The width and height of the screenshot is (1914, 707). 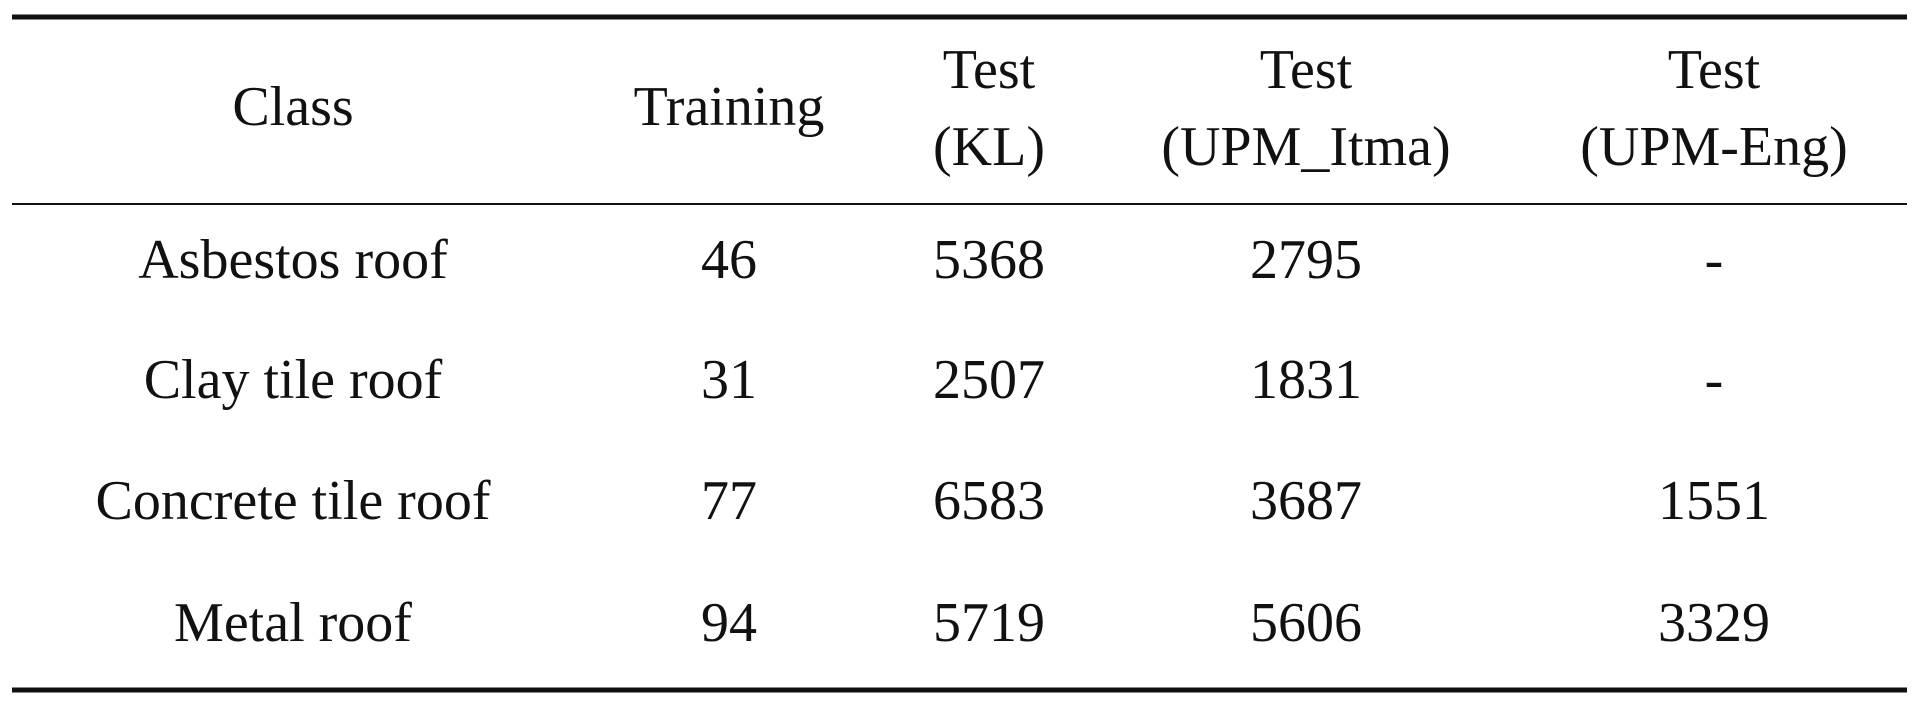 I want to click on table-cell: 2795, so click(x=1306, y=260).